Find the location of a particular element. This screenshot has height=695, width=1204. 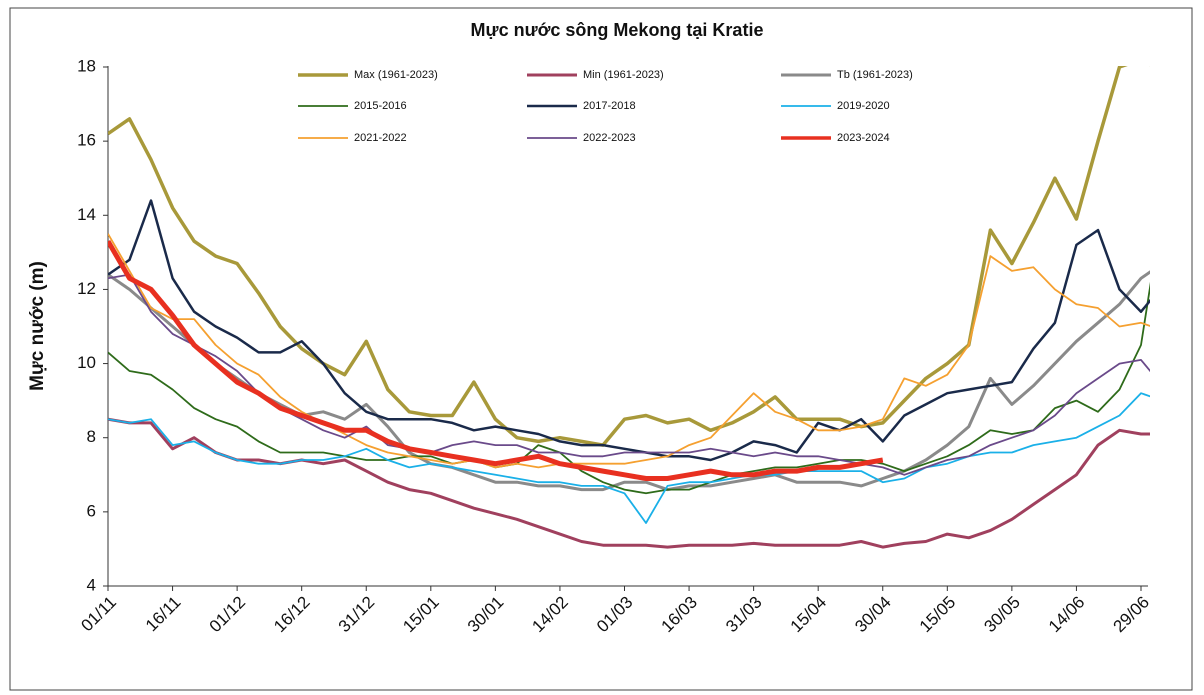

y-tick-label: 6 is located at coordinates (91, 510).